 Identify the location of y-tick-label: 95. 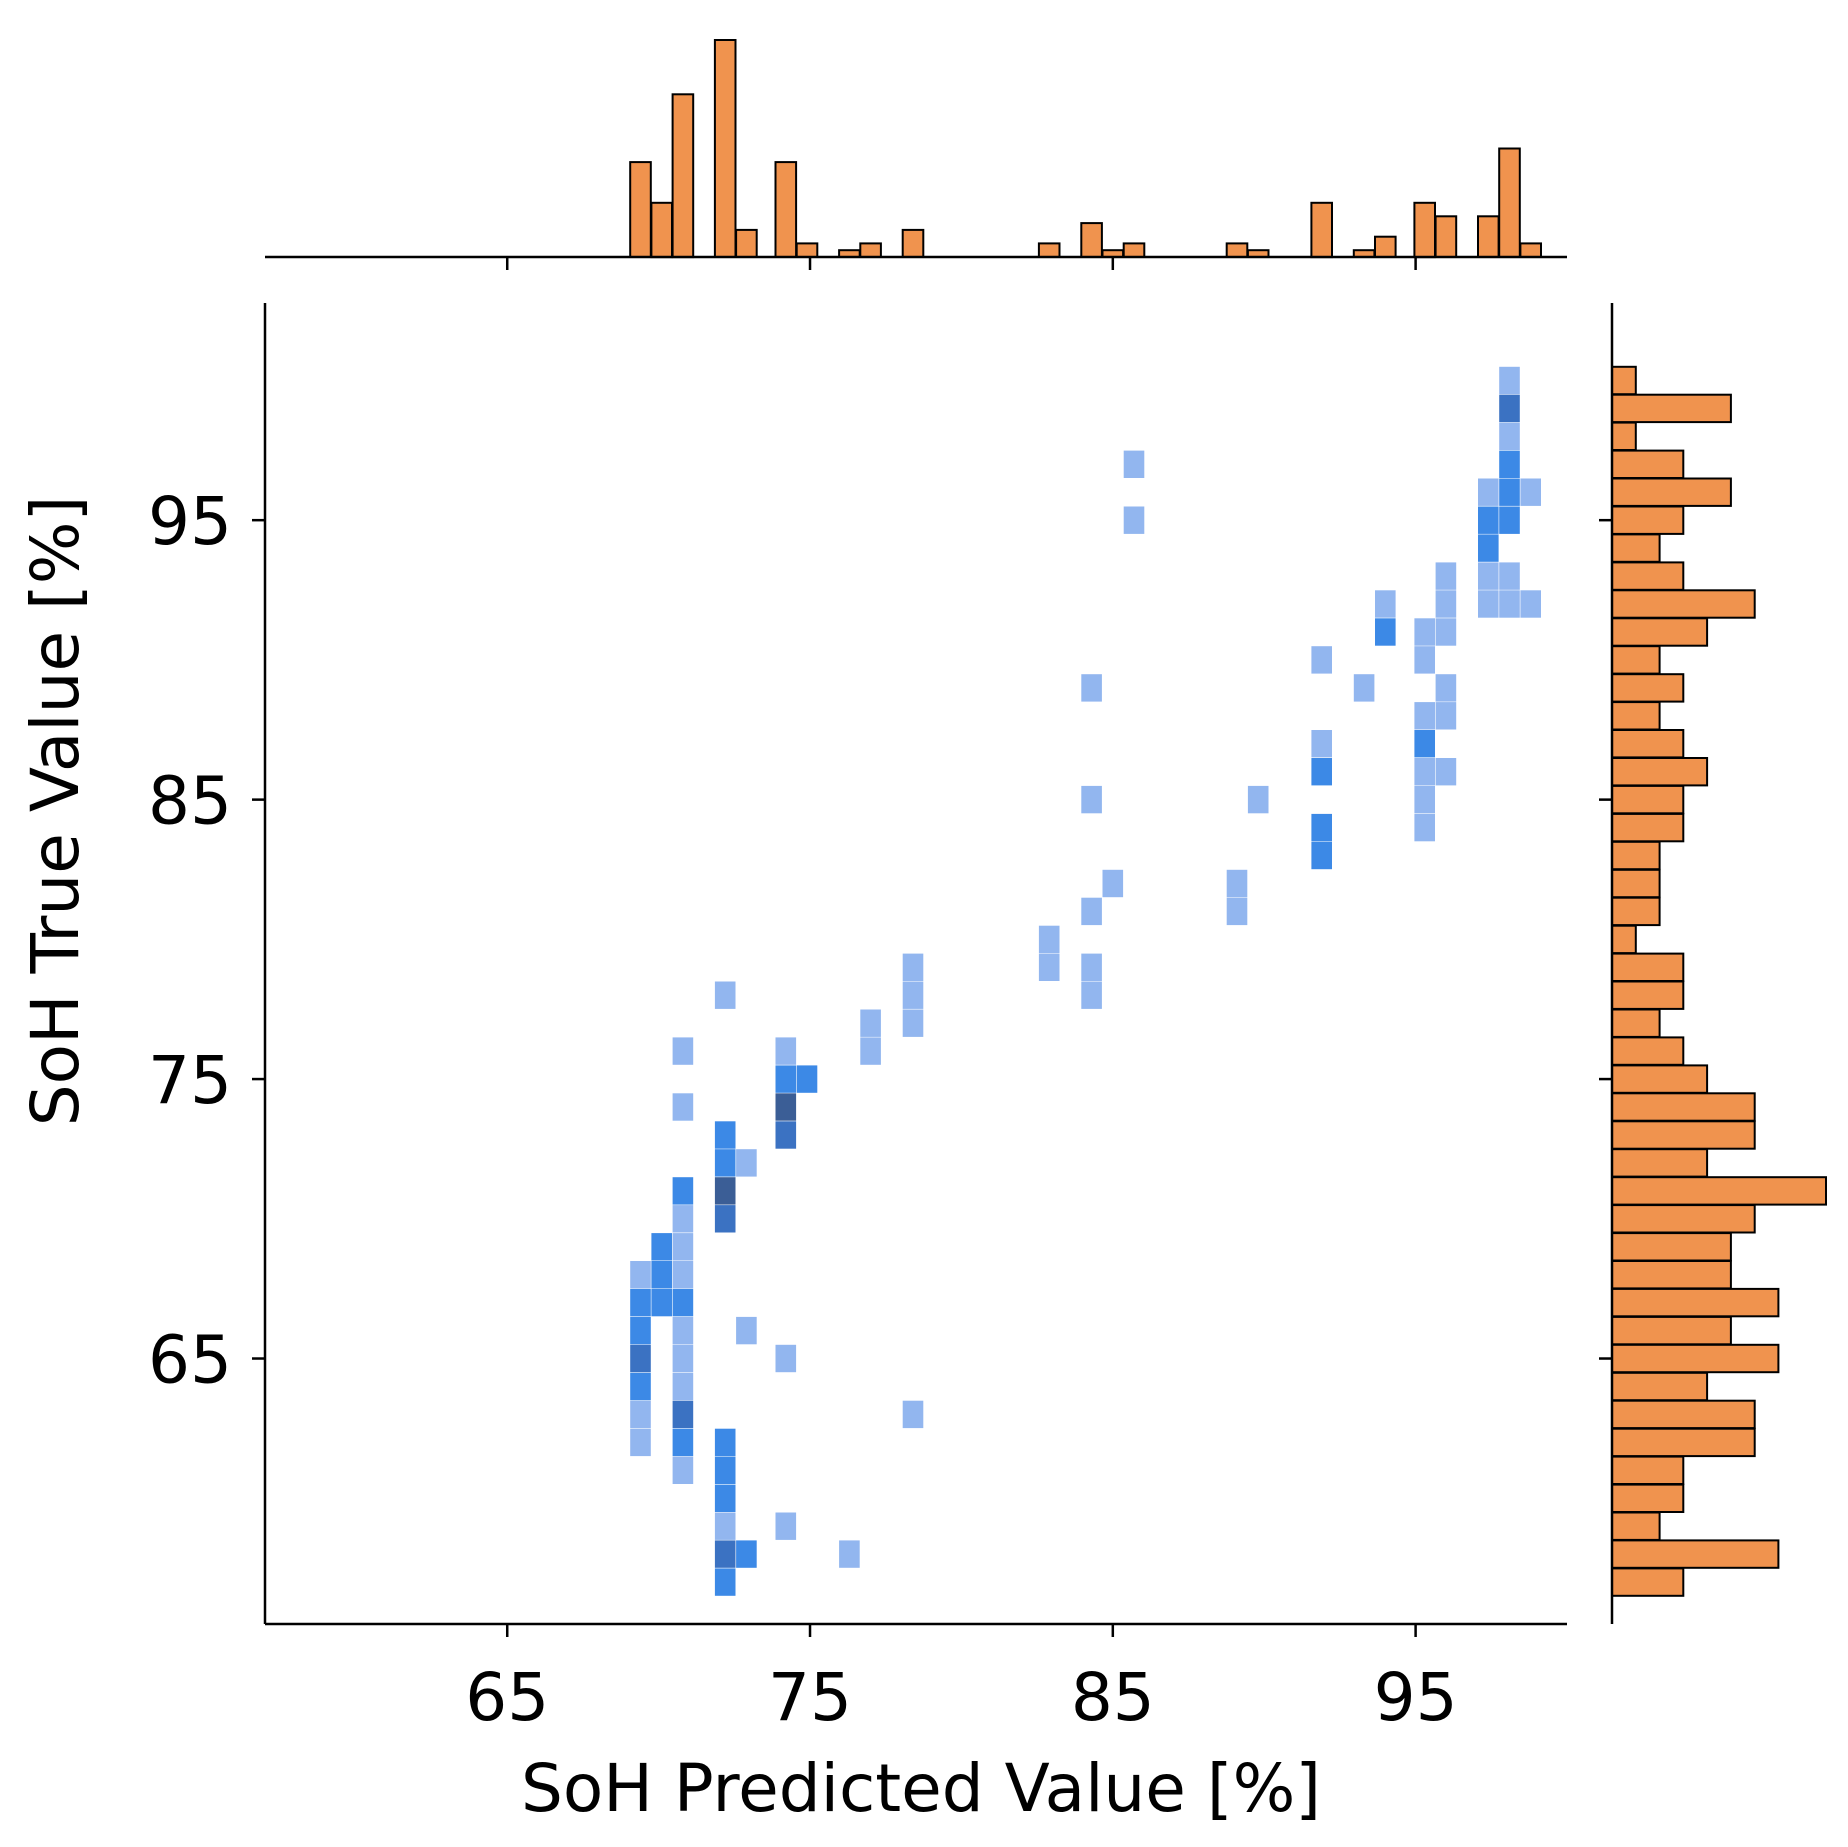
(190, 521).